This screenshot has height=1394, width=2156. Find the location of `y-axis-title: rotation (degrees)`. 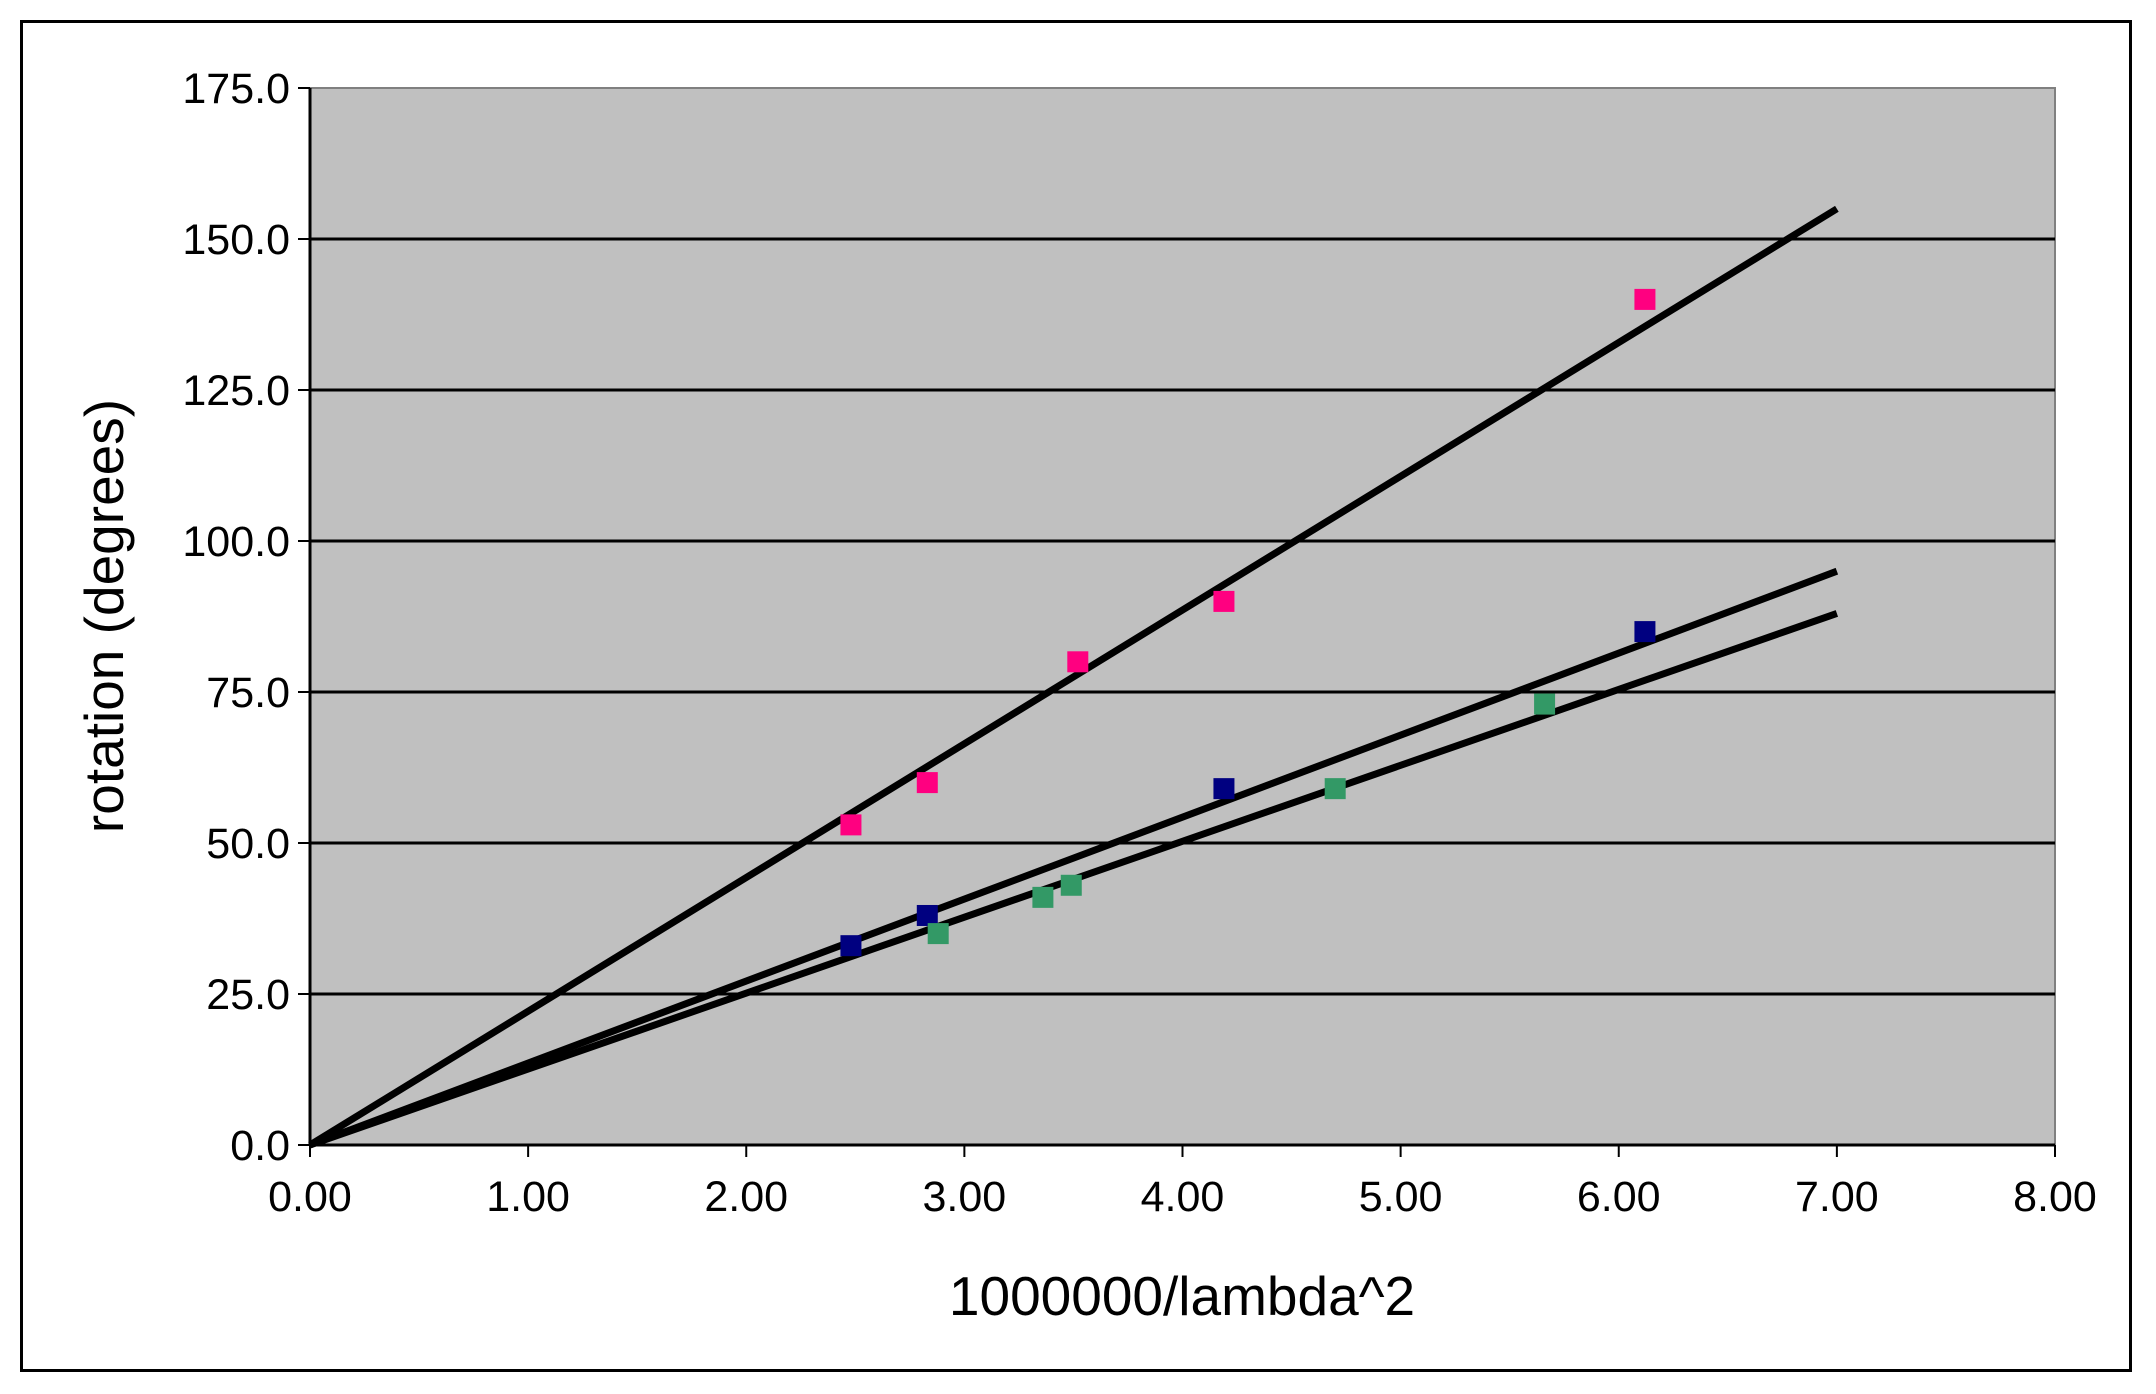

y-axis-title: rotation (degrees) is located at coordinates (104, 616).